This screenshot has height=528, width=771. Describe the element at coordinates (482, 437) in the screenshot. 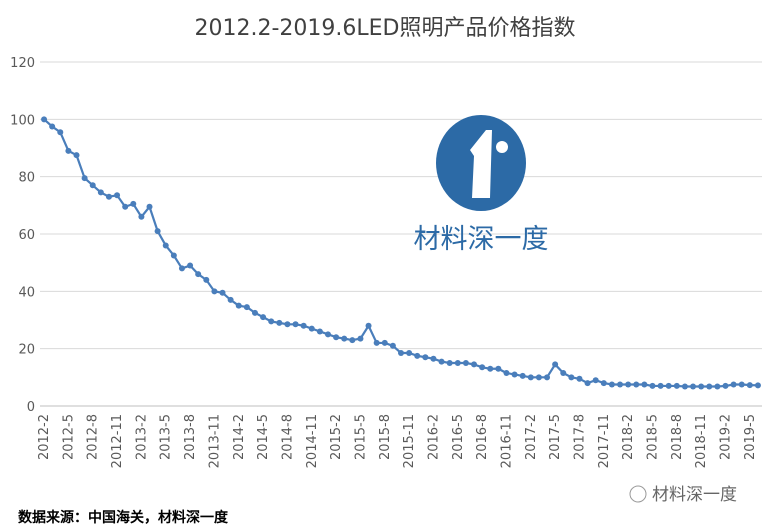

I see `x-tick-label: 2016-8` at that location.